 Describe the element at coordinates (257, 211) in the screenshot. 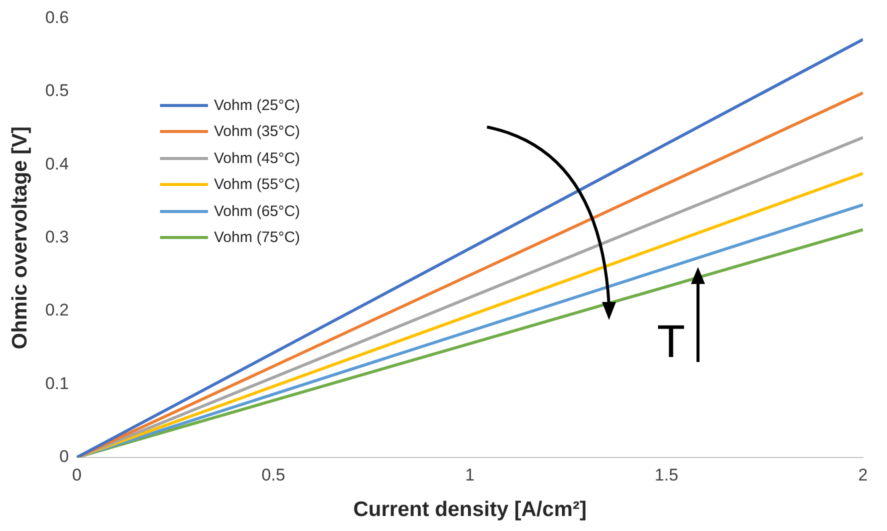

I see `legend-label: Vohm (65°C)` at that location.